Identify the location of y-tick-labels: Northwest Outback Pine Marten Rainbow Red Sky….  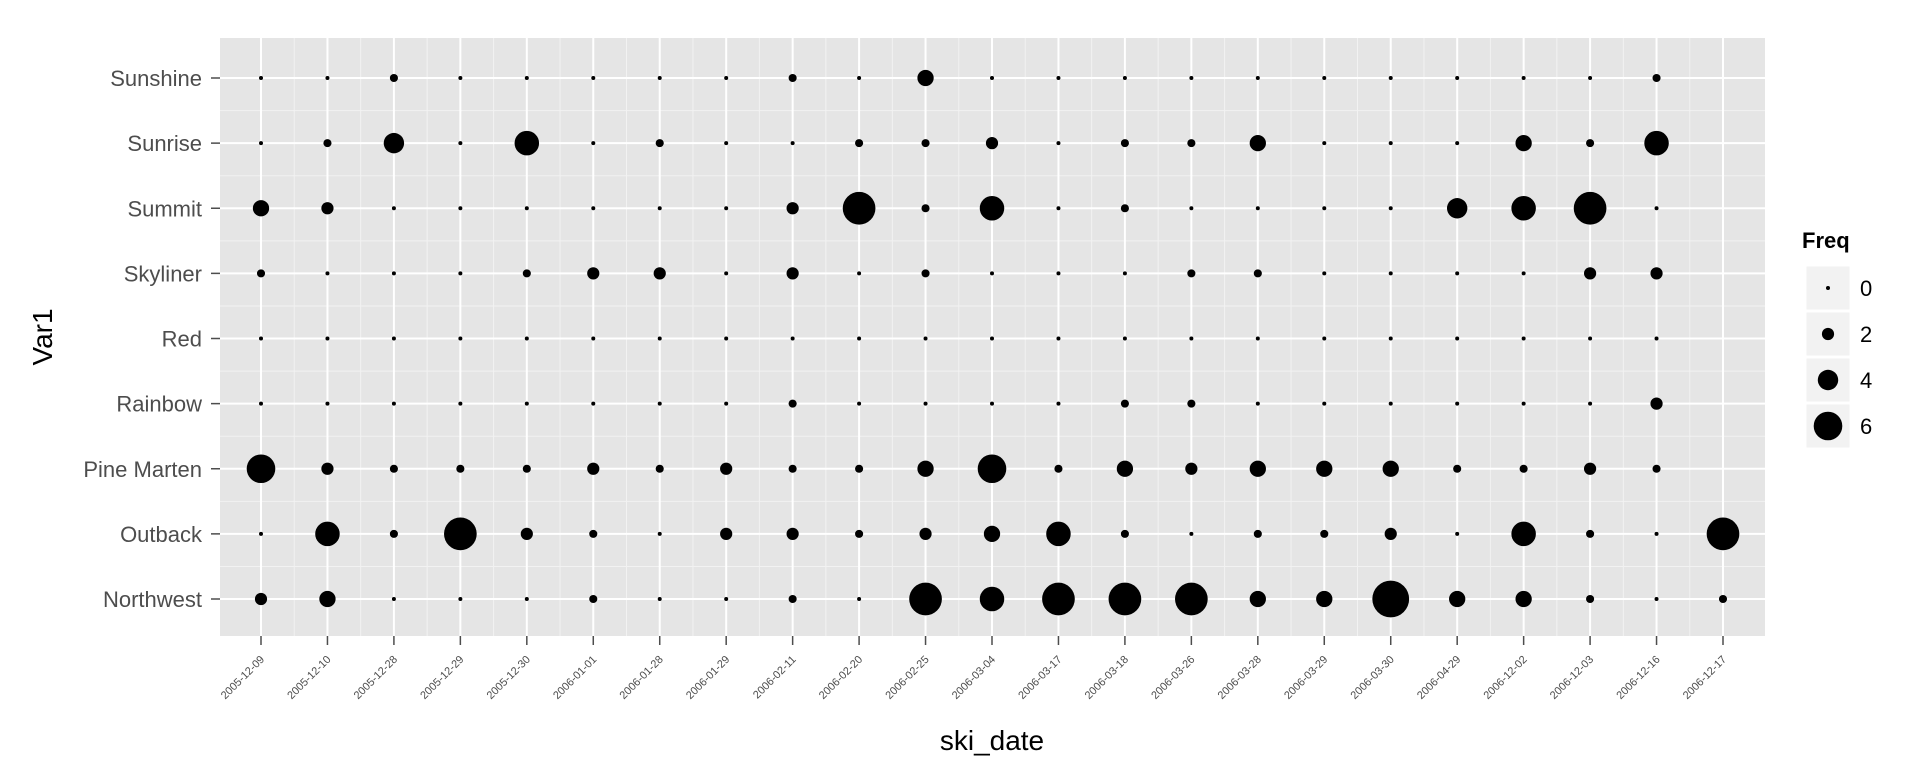
(143, 339).